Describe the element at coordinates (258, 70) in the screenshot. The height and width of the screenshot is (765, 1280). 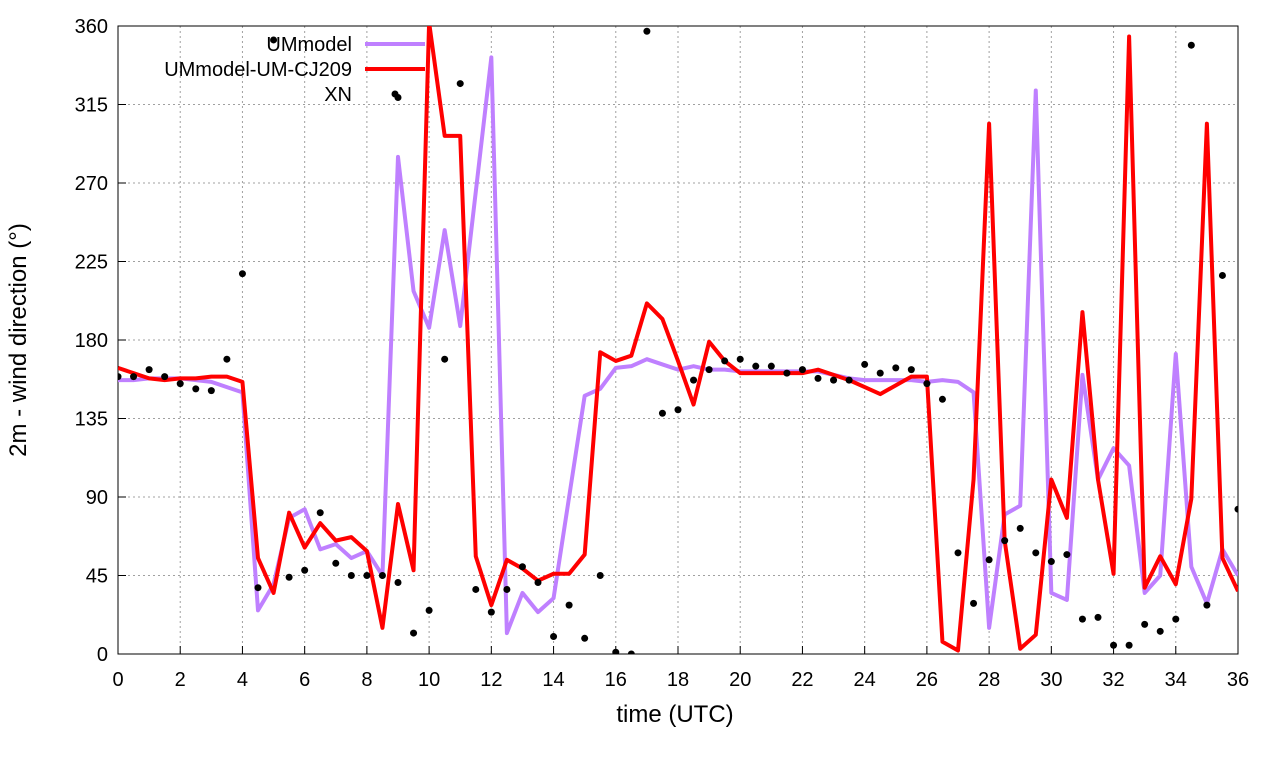
I see `legend-label: UMmodel-UM-CJ209` at that location.